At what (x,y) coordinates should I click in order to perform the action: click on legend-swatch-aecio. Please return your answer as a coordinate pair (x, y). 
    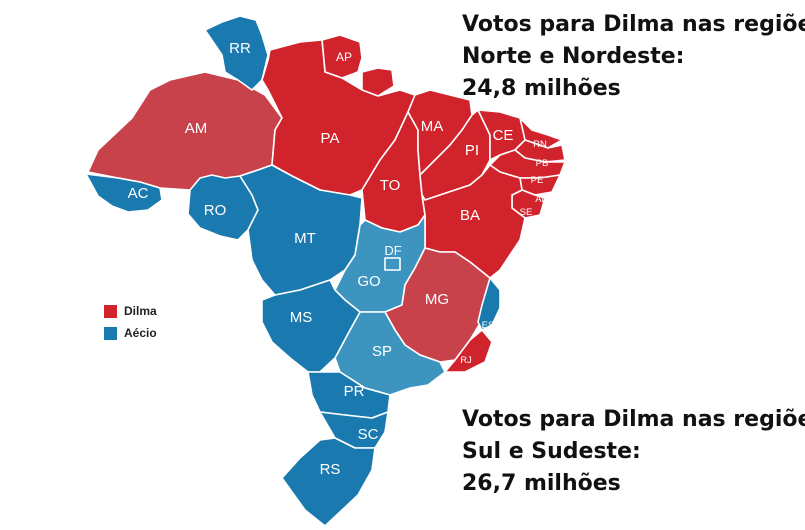
    Looking at the image, I should click on (110, 333).